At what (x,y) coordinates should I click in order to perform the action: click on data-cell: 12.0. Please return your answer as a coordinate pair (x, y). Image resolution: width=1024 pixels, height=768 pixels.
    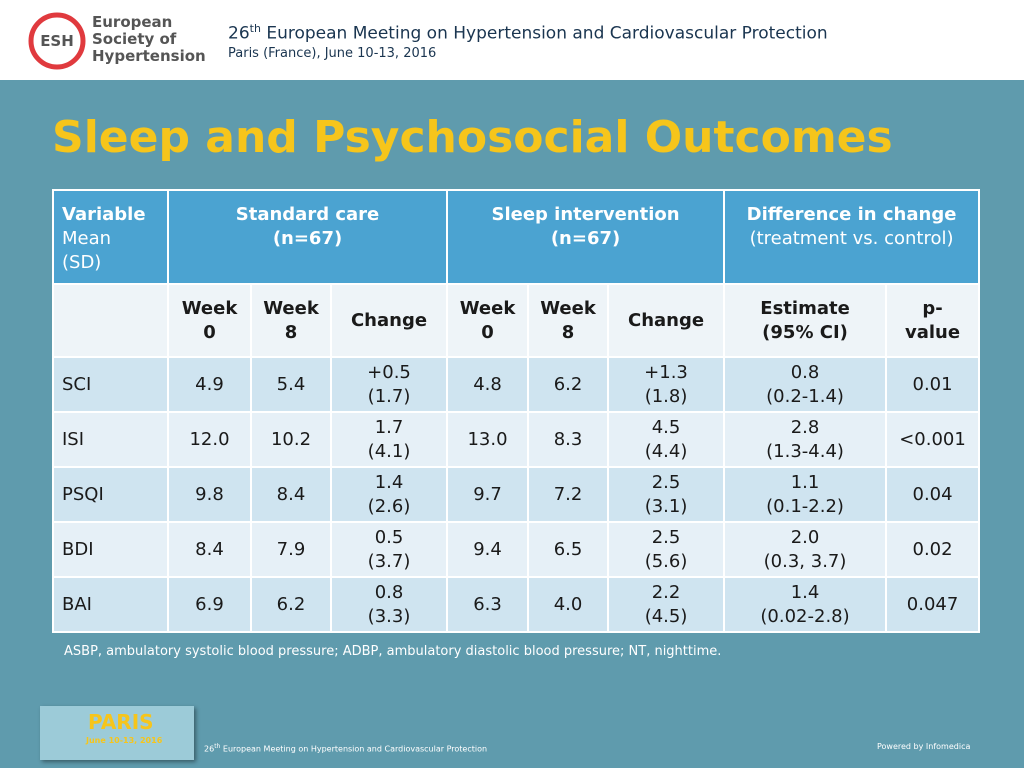
    Looking at the image, I should click on (209, 439).